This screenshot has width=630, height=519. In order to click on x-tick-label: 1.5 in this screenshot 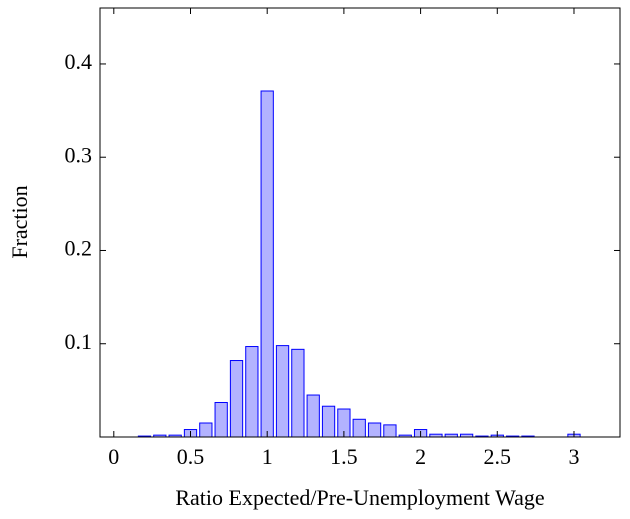, I will do `click(344, 456)`.